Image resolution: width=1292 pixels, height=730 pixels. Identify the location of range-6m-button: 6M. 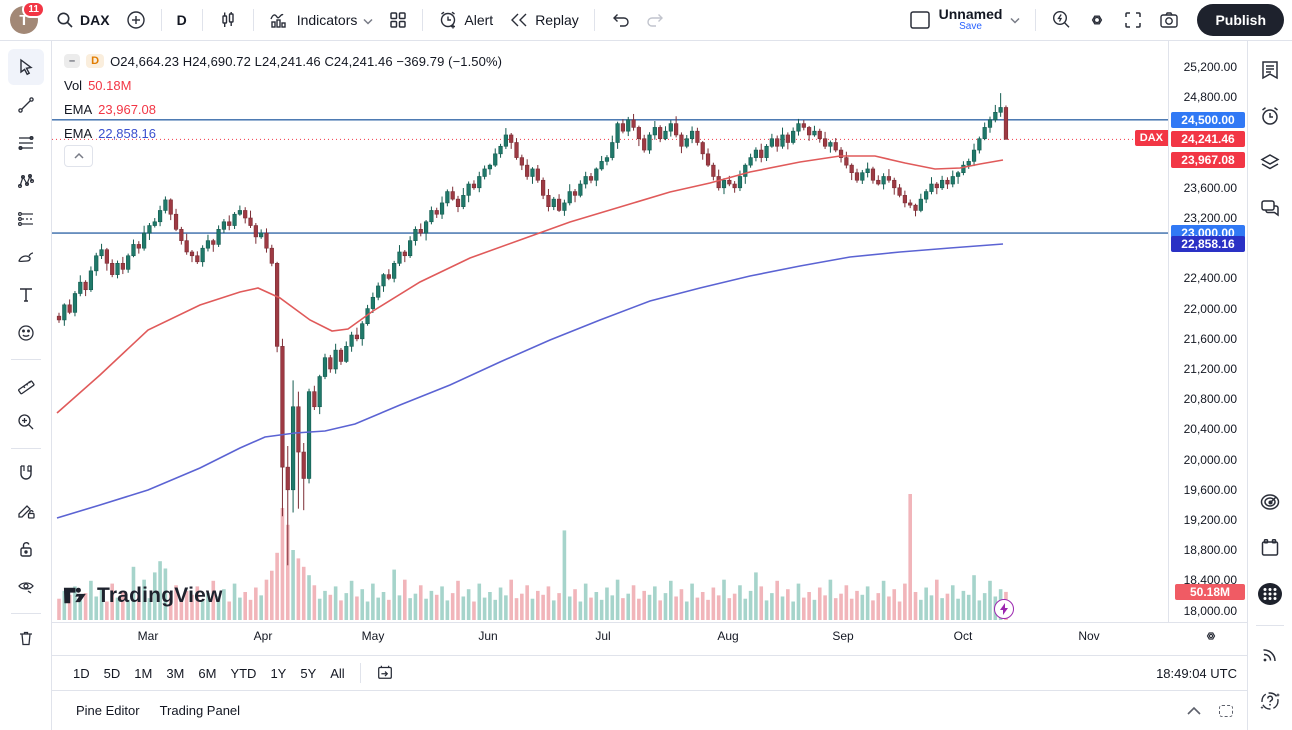
(207, 673).